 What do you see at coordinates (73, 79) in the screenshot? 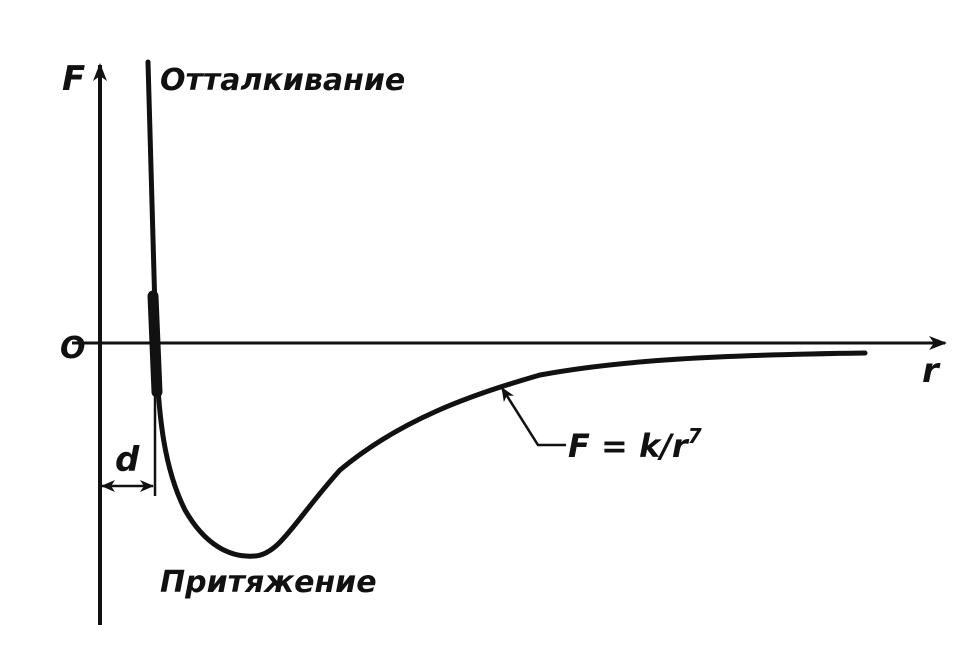
I see `y-axis-label: F` at bounding box center [73, 79].